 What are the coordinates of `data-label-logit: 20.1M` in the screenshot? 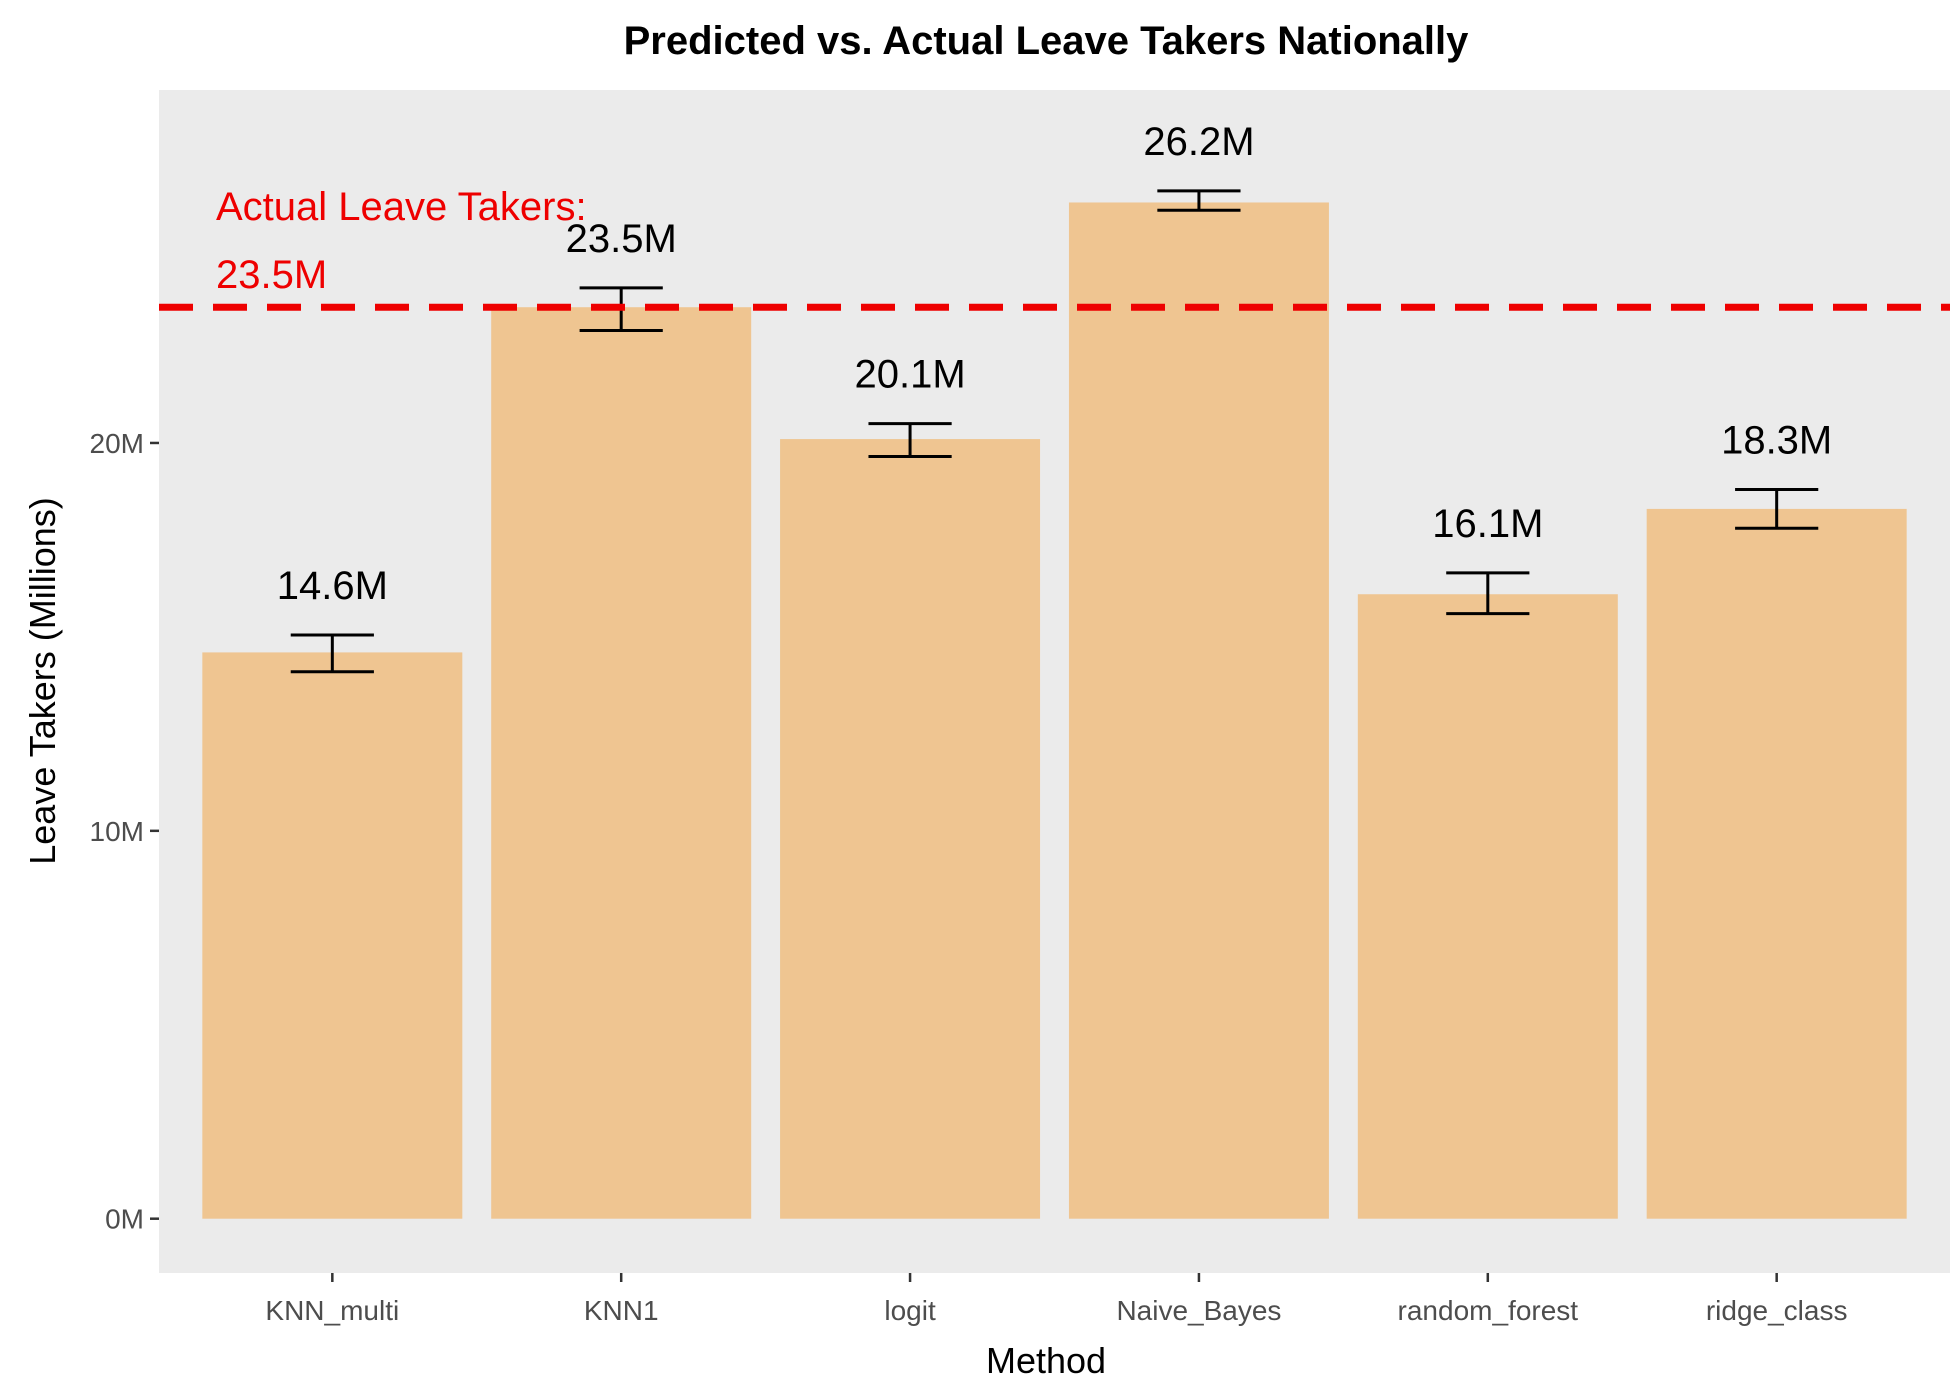 It's located at (909, 375).